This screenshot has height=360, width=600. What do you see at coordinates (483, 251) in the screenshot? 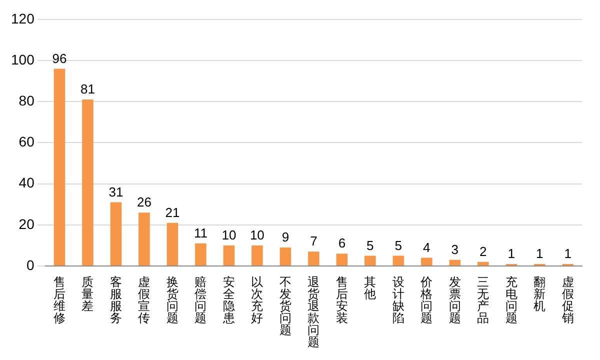
I see `data-label: 2` at bounding box center [483, 251].